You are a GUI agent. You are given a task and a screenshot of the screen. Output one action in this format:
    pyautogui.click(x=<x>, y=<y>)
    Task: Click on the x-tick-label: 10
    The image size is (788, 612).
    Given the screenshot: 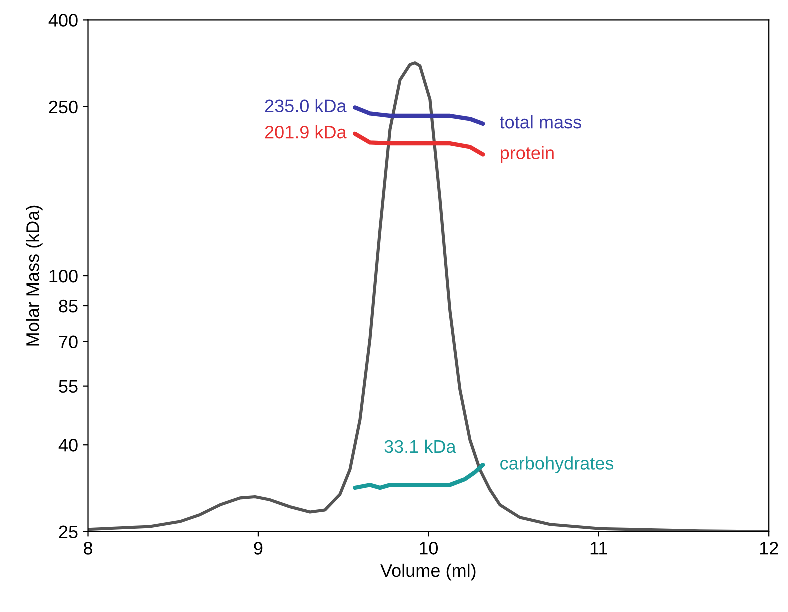 What is the action you would take?
    pyautogui.click(x=429, y=548)
    